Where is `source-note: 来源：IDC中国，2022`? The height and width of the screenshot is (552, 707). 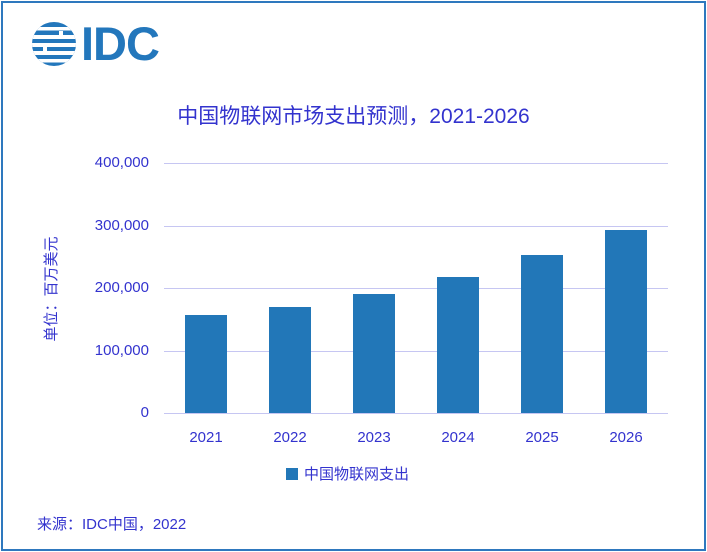 source-note: 来源：IDC中国，2022 is located at coordinates (112, 524).